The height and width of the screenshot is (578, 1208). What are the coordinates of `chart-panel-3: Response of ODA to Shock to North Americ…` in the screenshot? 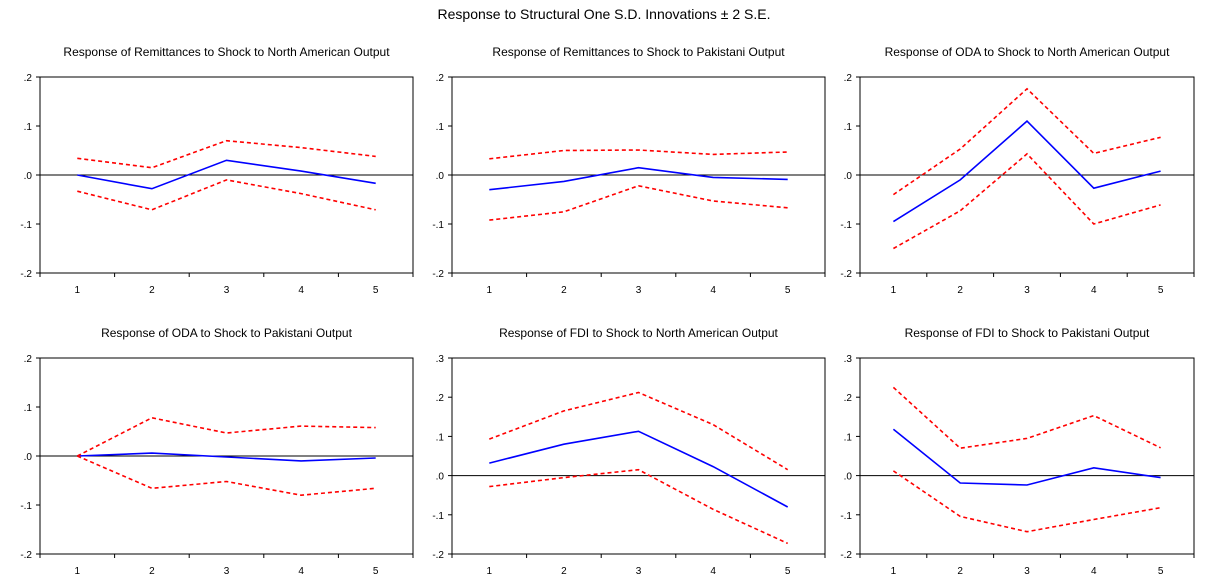 It's located at (1017, 170).